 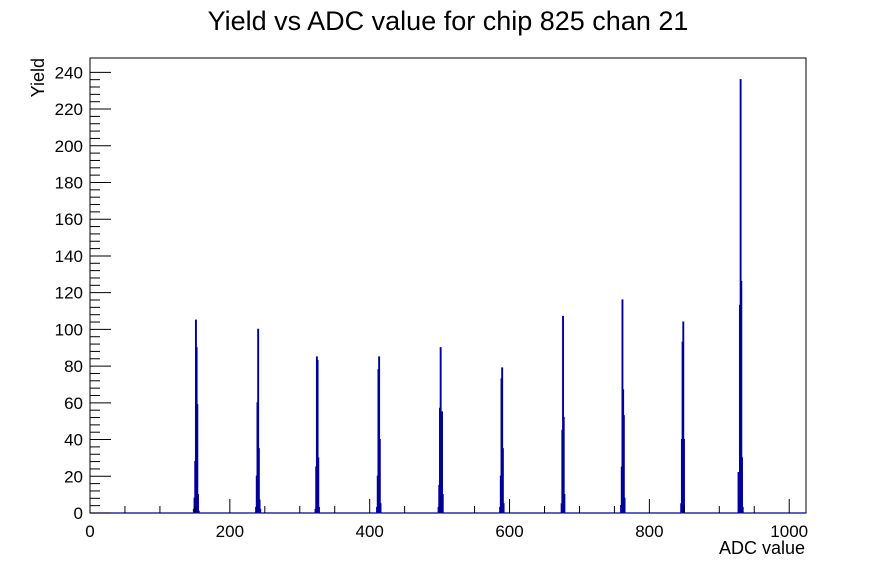 I want to click on x-tick-label: 600, so click(x=509, y=531).